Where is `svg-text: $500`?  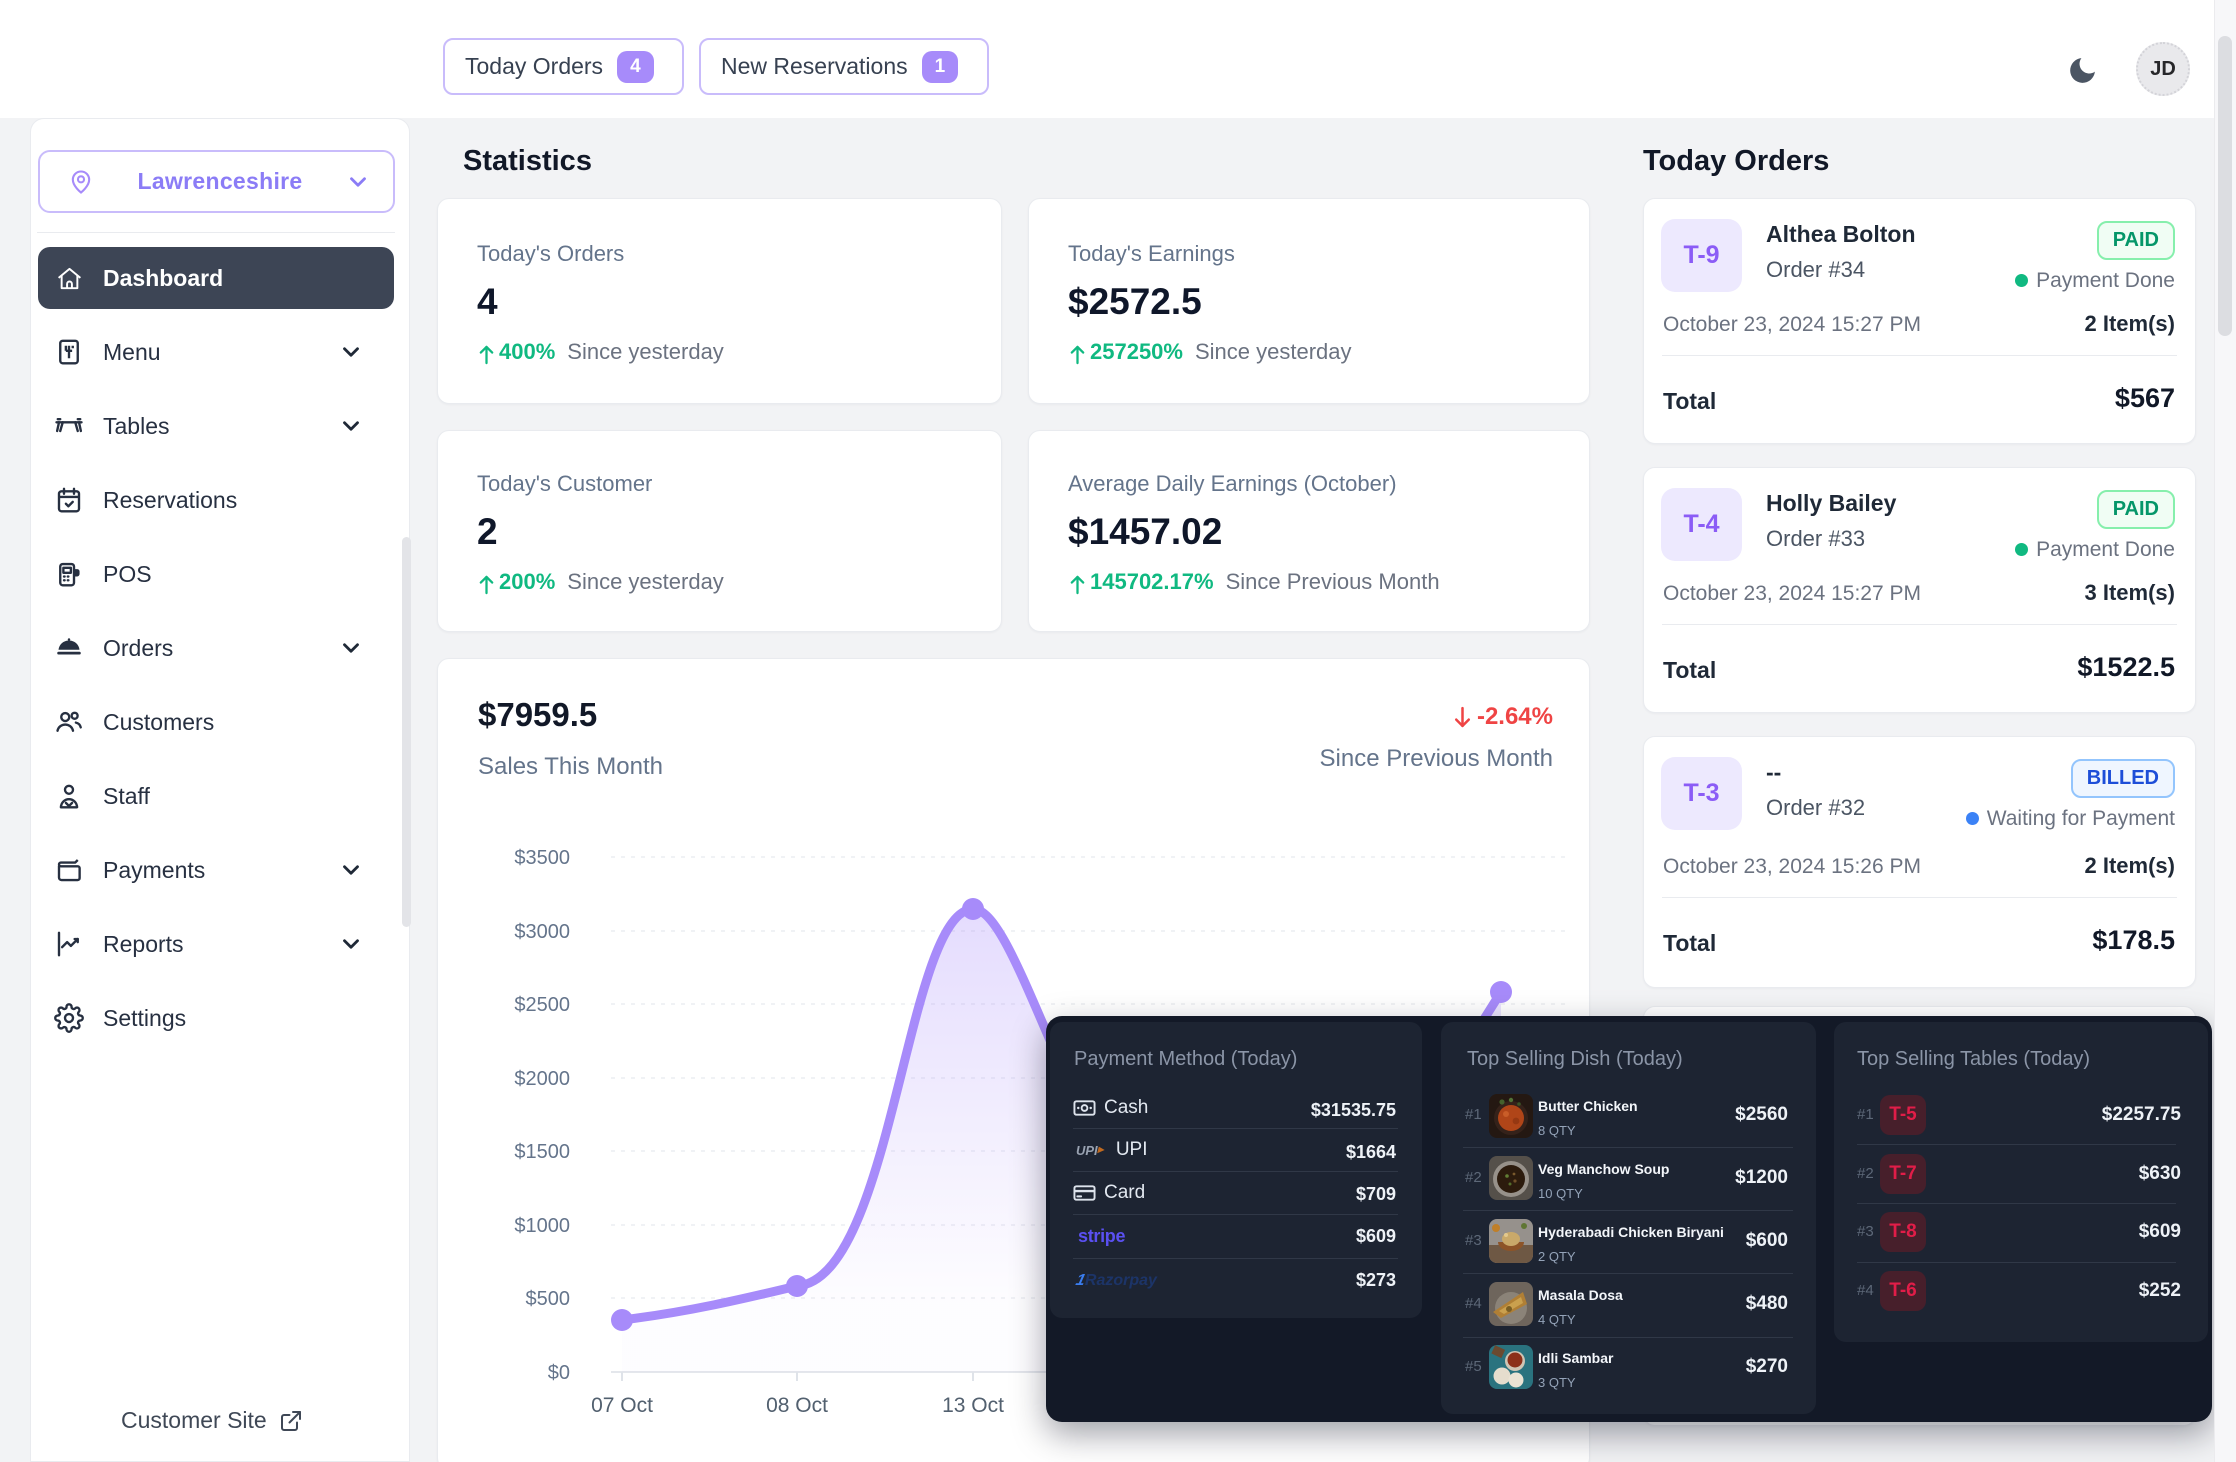
svg-text: $500 is located at coordinates (548, 1299).